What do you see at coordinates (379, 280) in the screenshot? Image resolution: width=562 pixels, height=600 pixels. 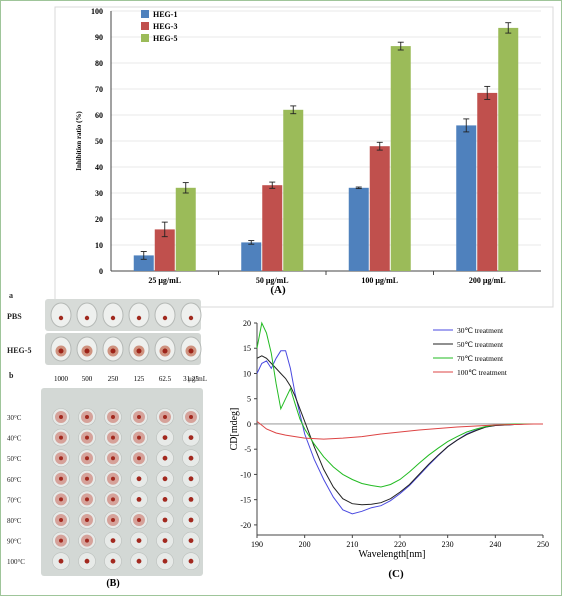 I see `bar-chart-x-tick: 100 μg/mL` at bounding box center [379, 280].